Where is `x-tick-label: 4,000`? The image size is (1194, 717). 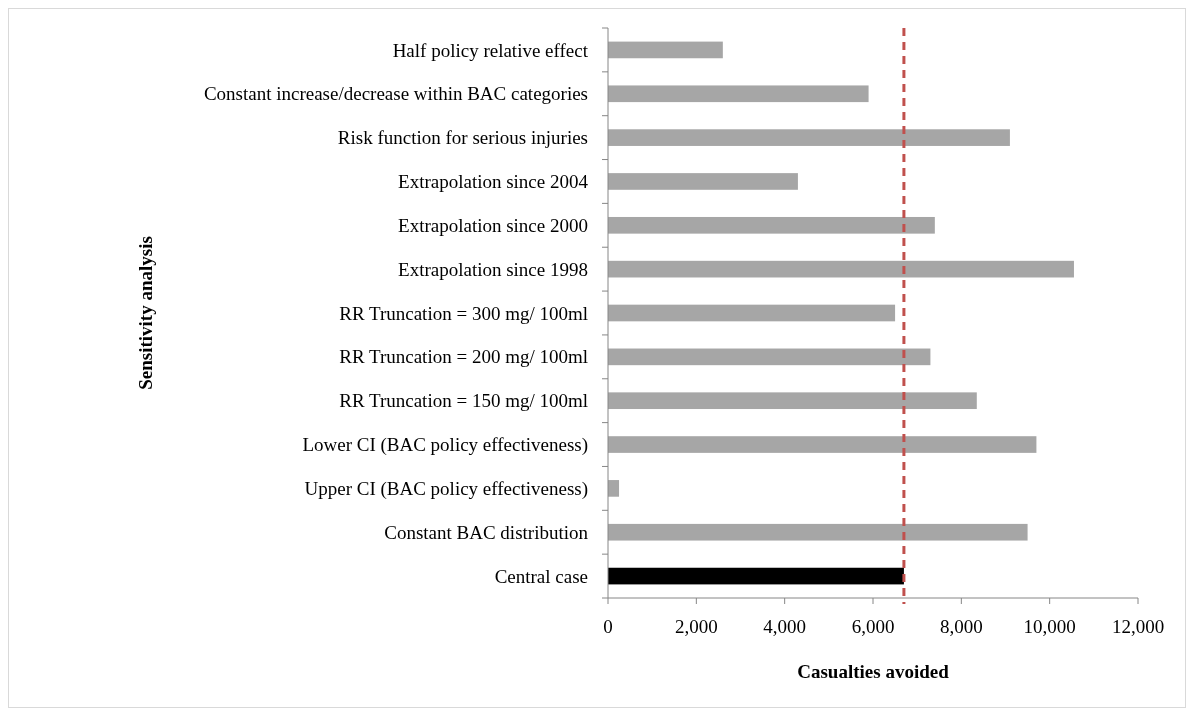
x-tick-label: 4,000 is located at coordinates (785, 626).